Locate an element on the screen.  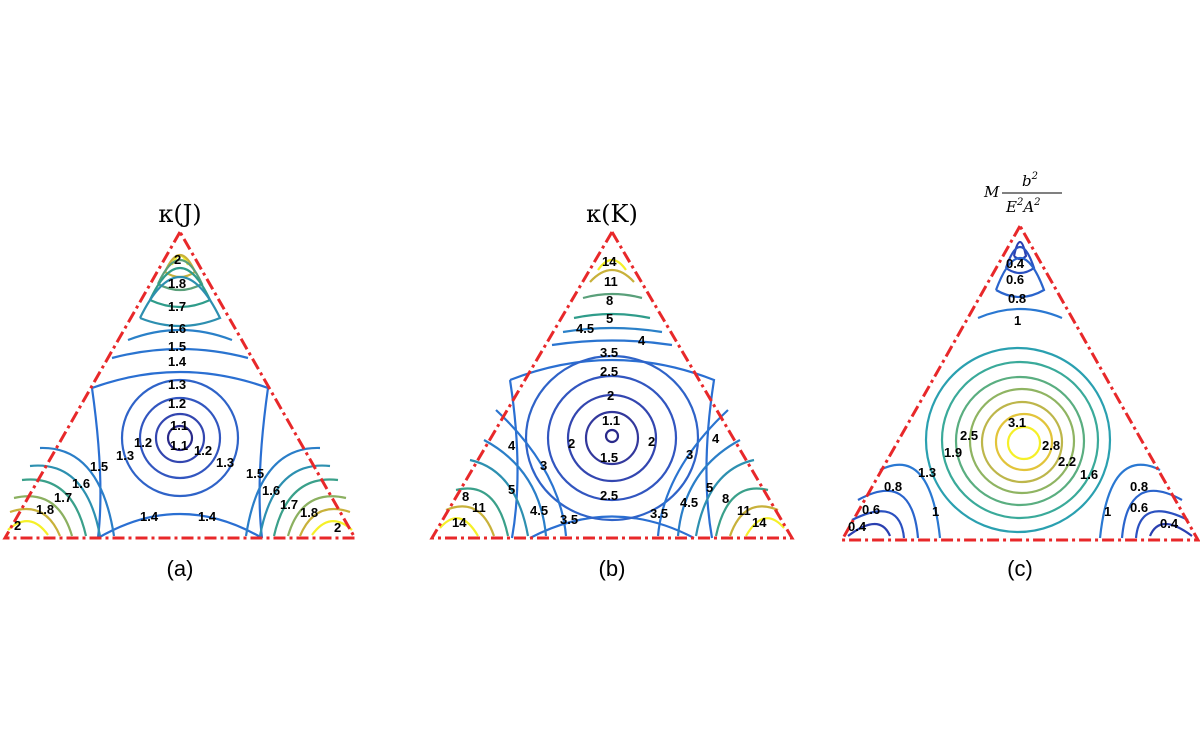
contour-label: 2.8 is located at coordinates (1051, 445).